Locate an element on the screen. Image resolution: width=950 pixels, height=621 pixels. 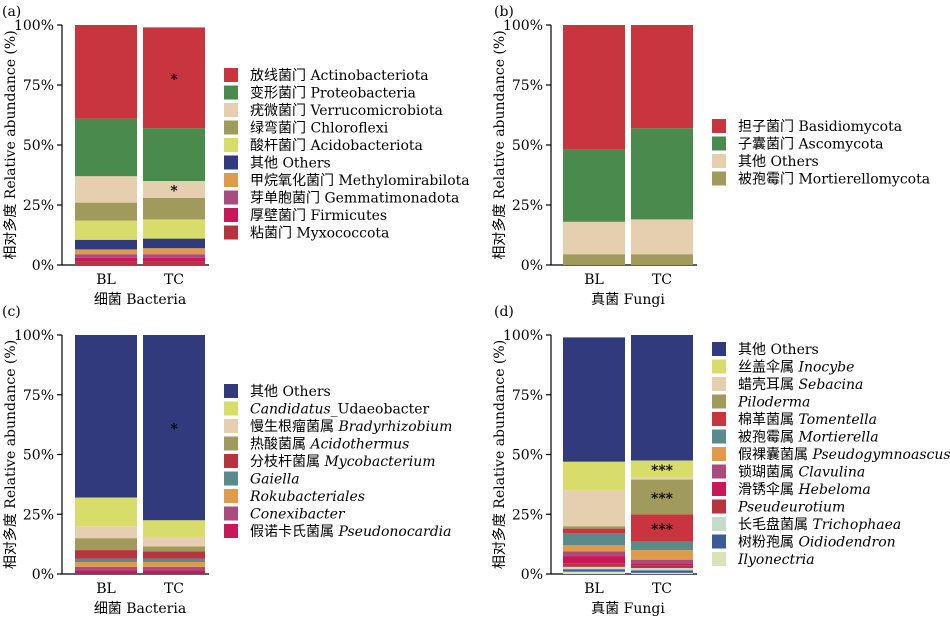
legend-entry: Ilyonectria is located at coordinates (776, 560).